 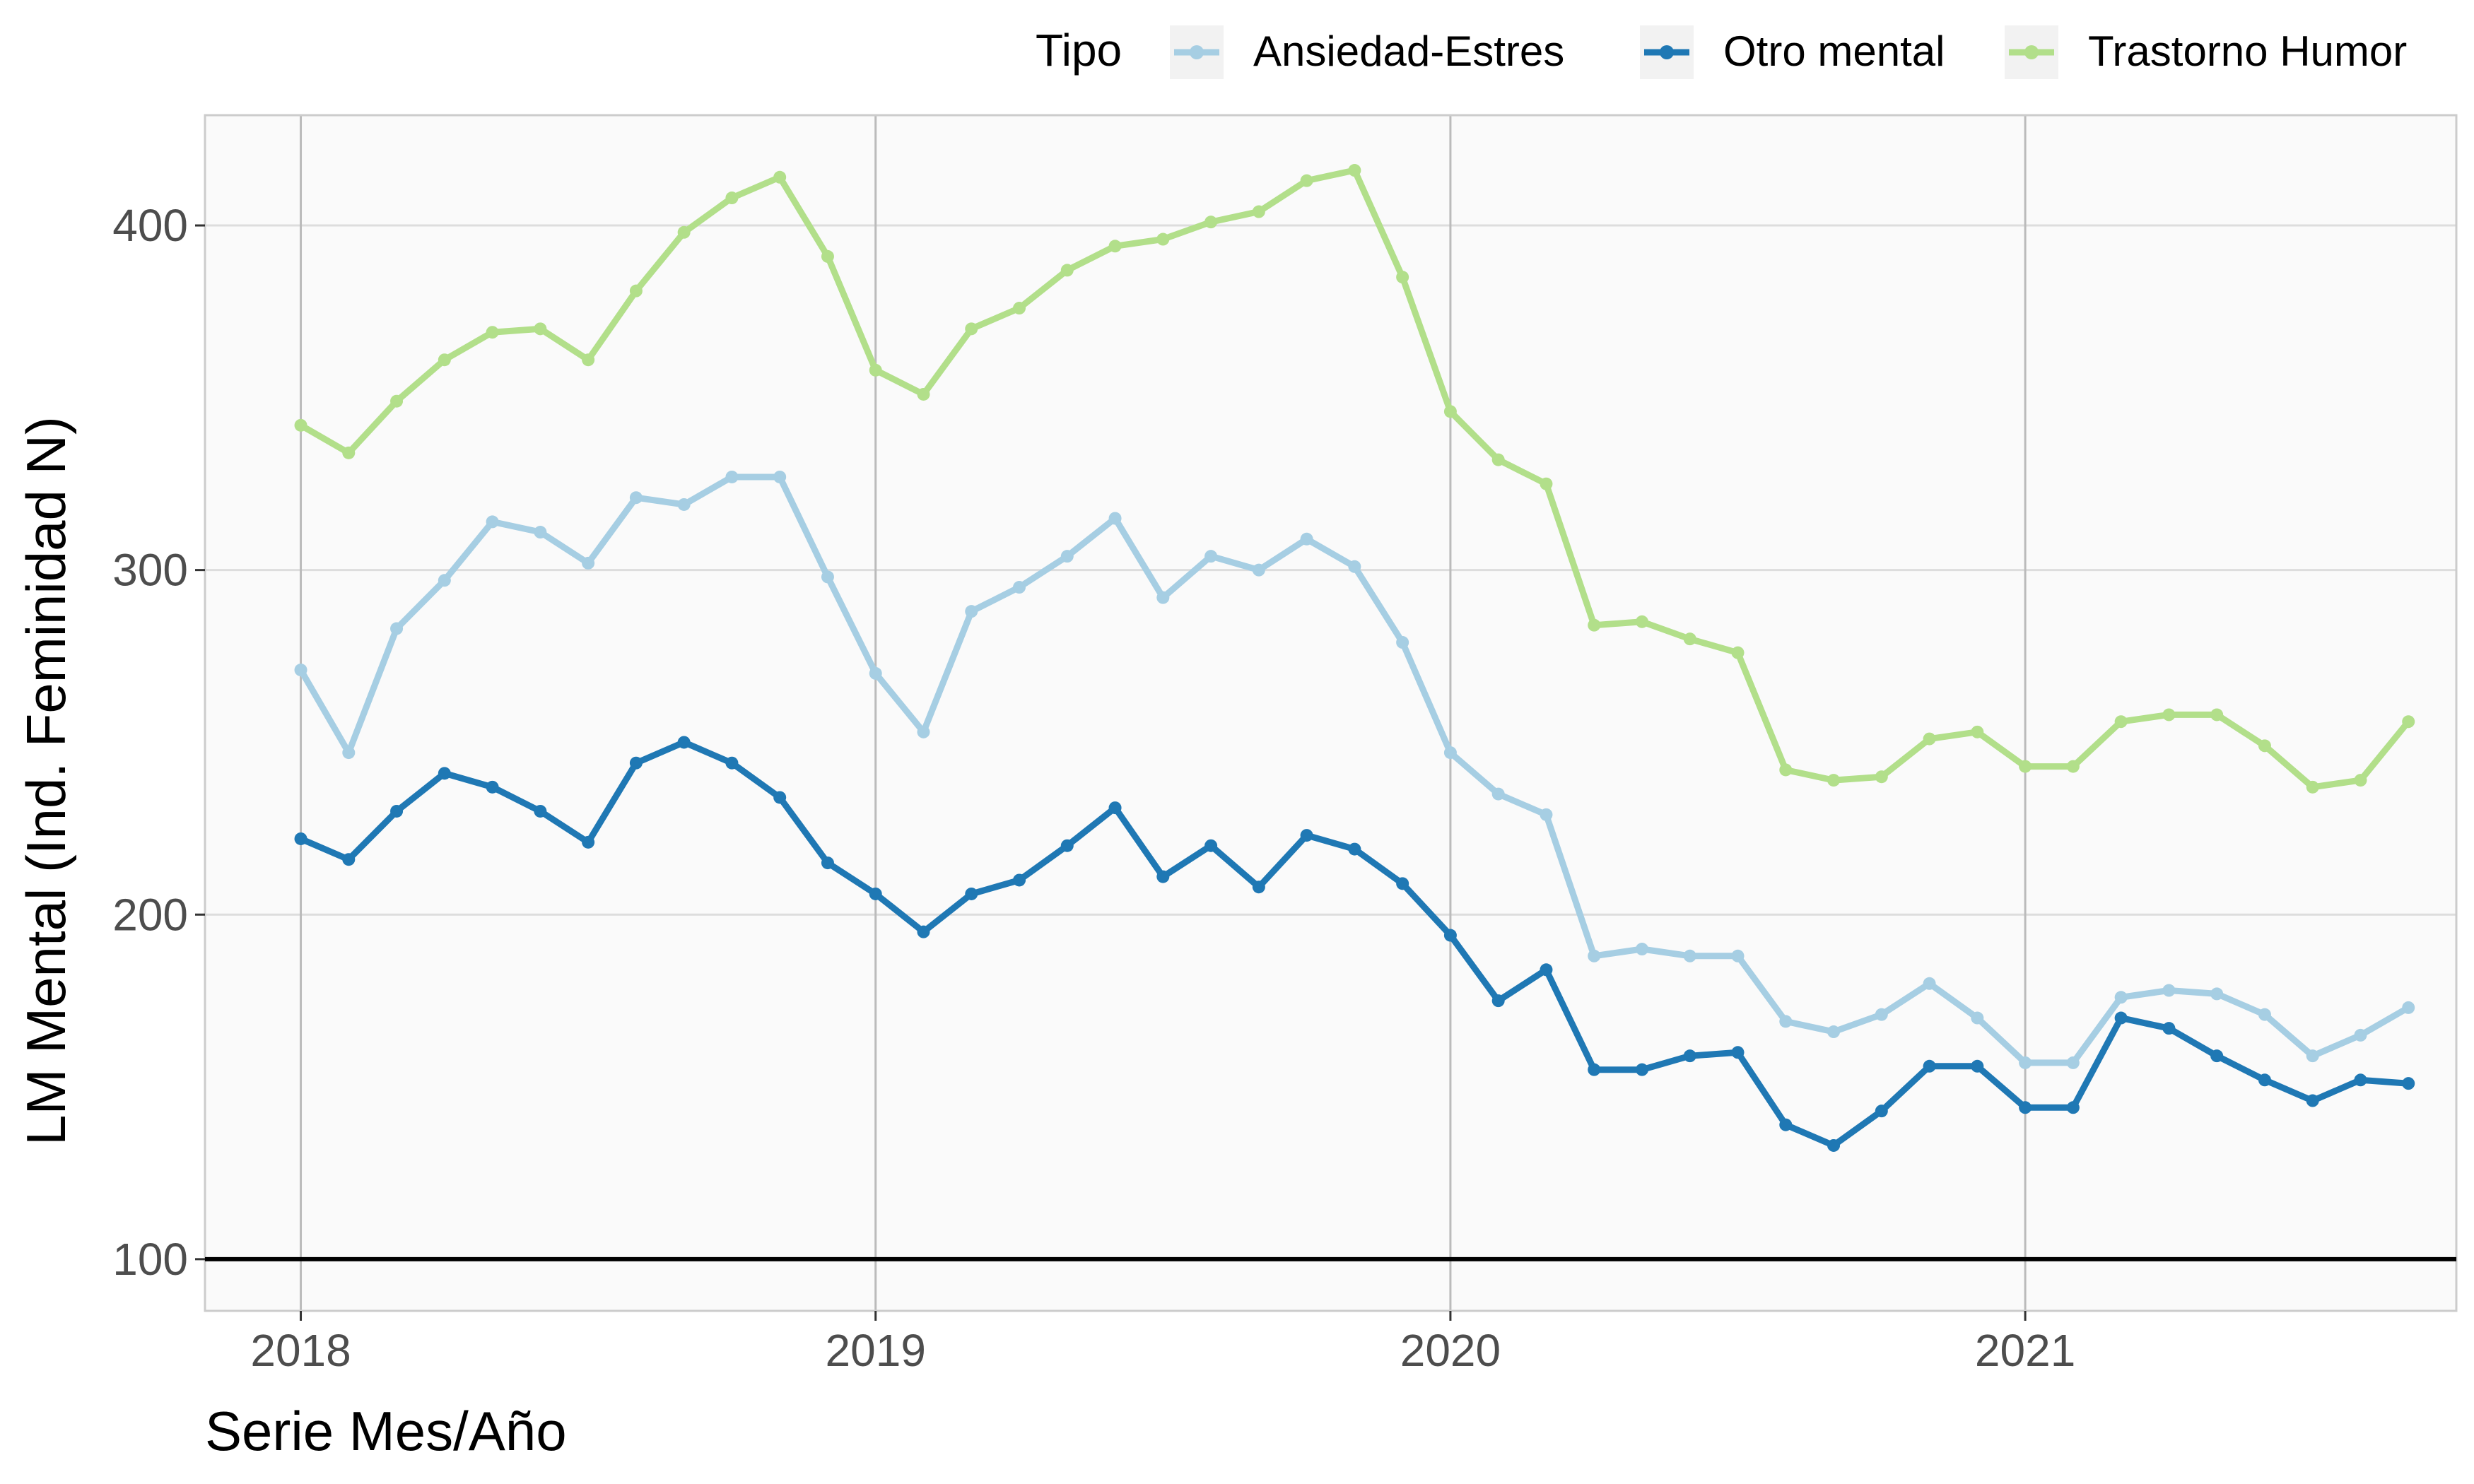 What do you see at coordinates (150, 1259) in the screenshot?
I see `y-tick-label: 100` at bounding box center [150, 1259].